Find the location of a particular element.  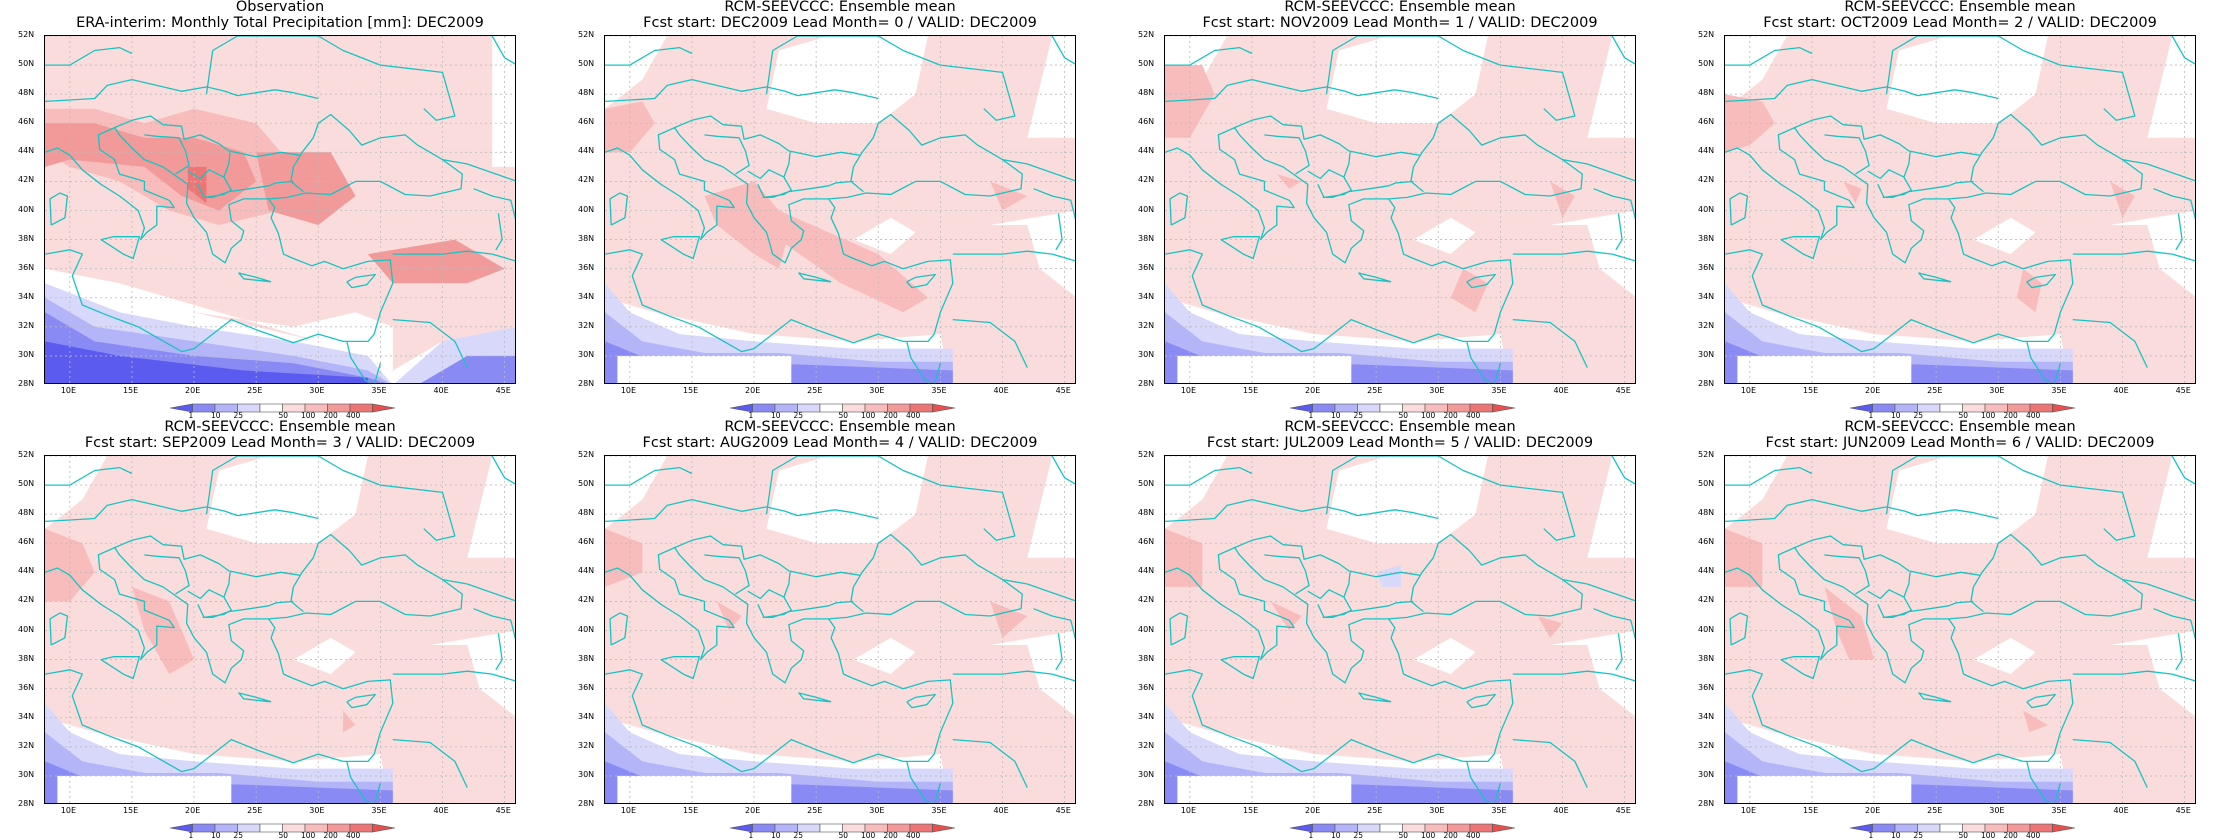

lon-tick-label: 45E is located at coordinates (1063, 810).